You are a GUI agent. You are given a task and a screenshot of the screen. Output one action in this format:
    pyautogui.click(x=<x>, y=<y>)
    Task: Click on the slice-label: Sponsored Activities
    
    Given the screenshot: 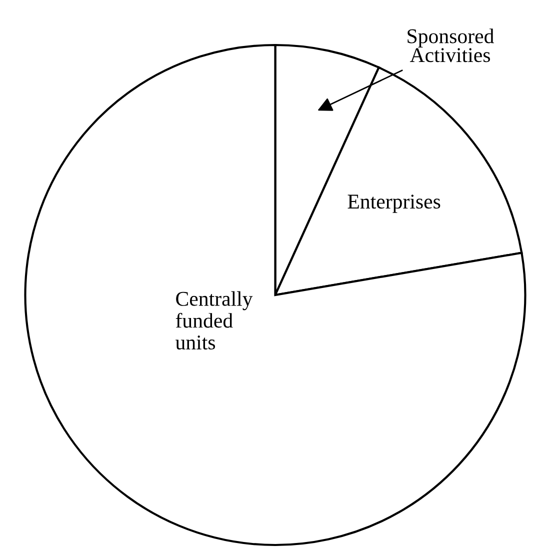 What is the action you would take?
    pyautogui.click(x=451, y=45)
    